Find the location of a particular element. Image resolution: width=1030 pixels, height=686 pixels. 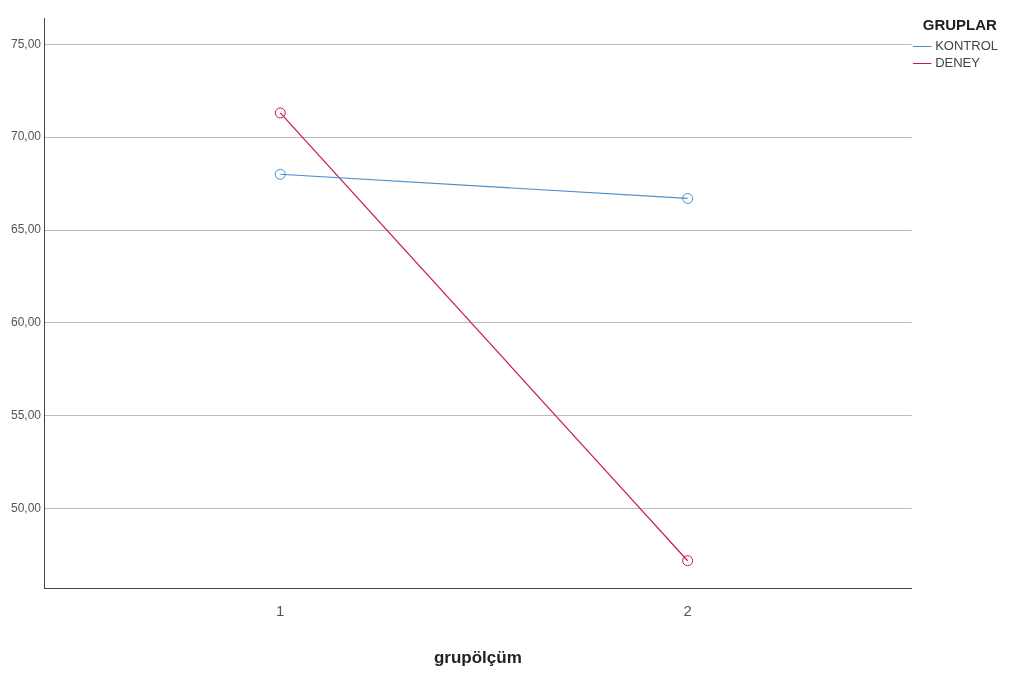

y-tick-label: 75,00 is located at coordinates (26, 43).